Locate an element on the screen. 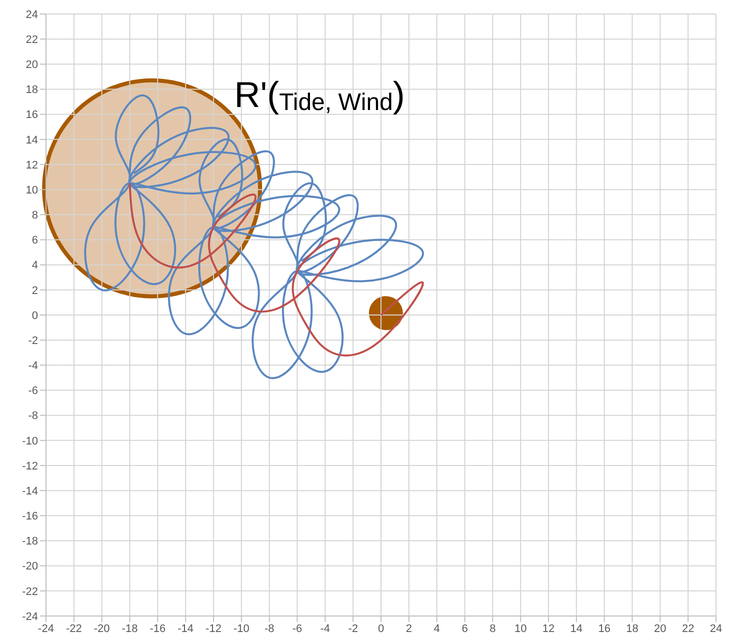 Image resolution: width=730 pixels, height=641 pixels. y-tick-label: -2 is located at coordinates (33, 340).